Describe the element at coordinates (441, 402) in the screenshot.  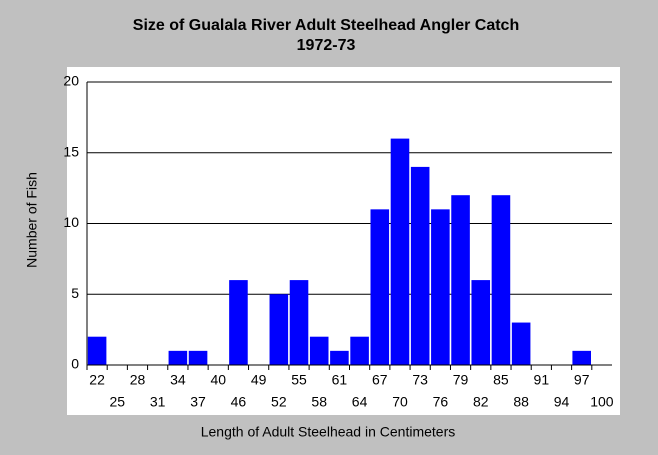
I see `x-tick-label: 76` at that location.